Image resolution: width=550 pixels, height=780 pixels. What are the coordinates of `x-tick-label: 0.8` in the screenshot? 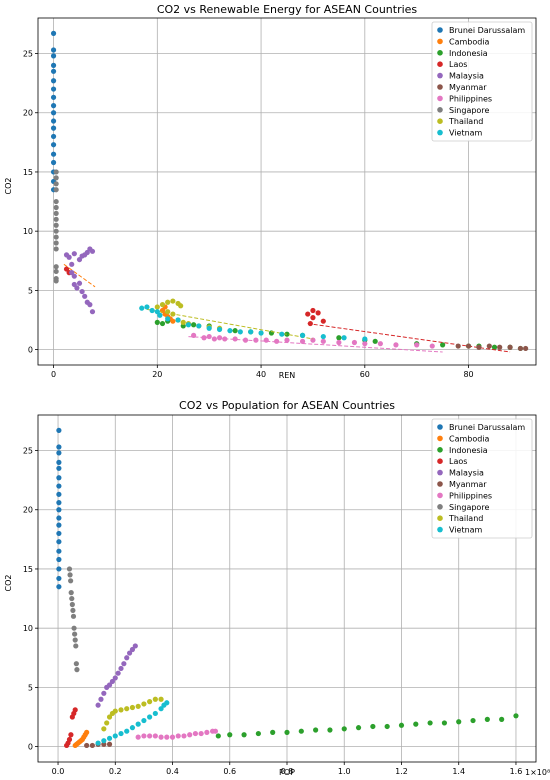 It's located at (287, 771).